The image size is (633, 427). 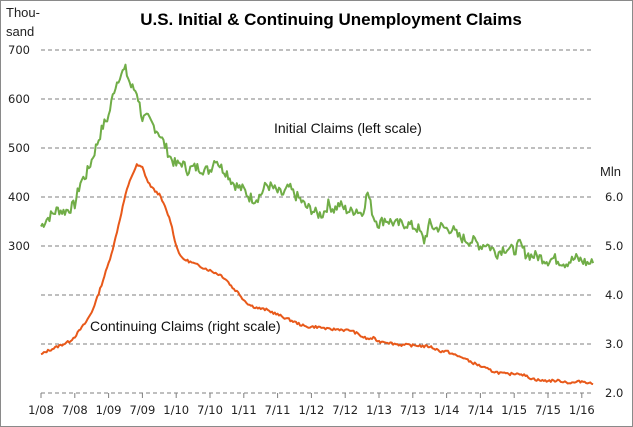 I want to click on right-tick-label: 6.0, so click(x=614, y=197).